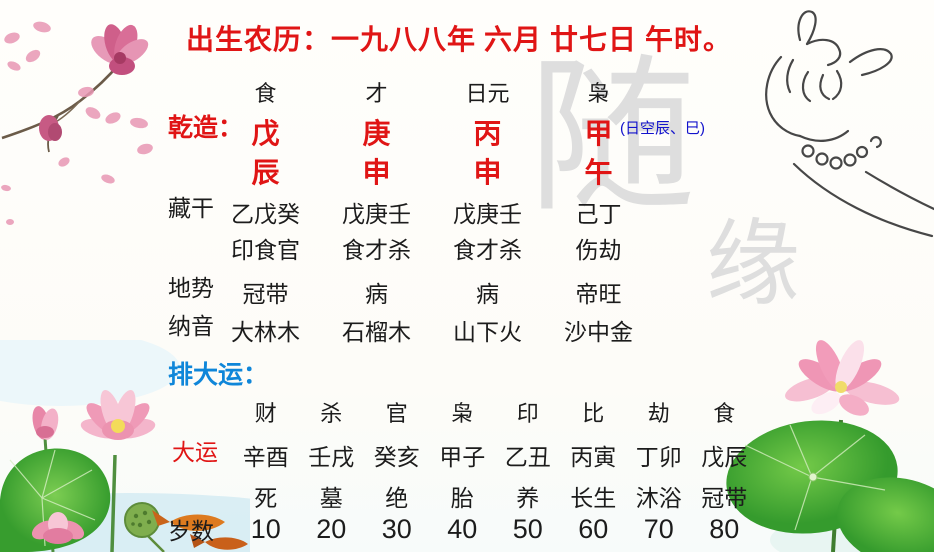 This screenshot has width=934, height=552. I want to click on dayun-shishen-3: 官, so click(396, 413).